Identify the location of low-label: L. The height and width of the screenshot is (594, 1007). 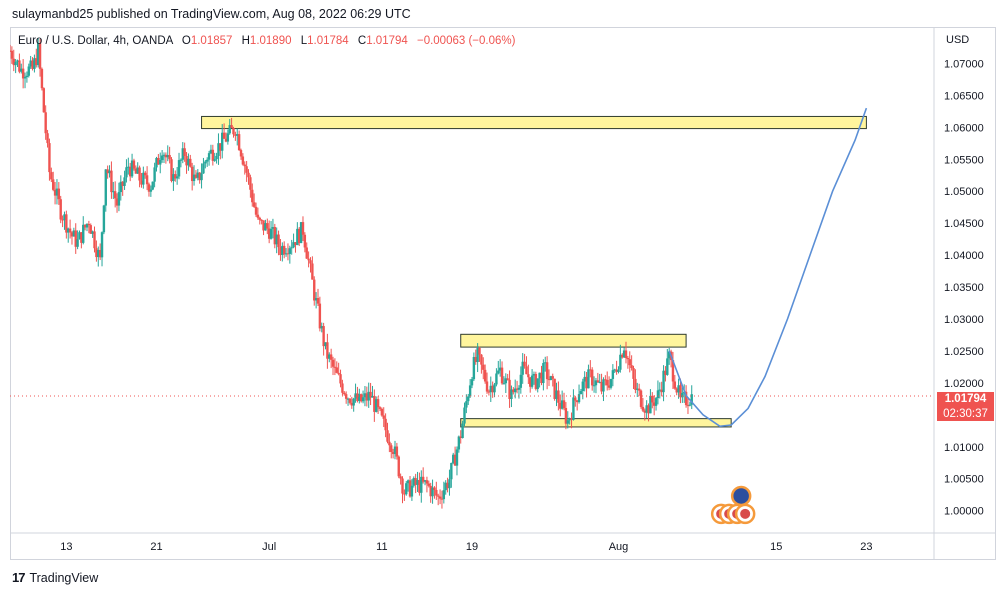
(304, 41).